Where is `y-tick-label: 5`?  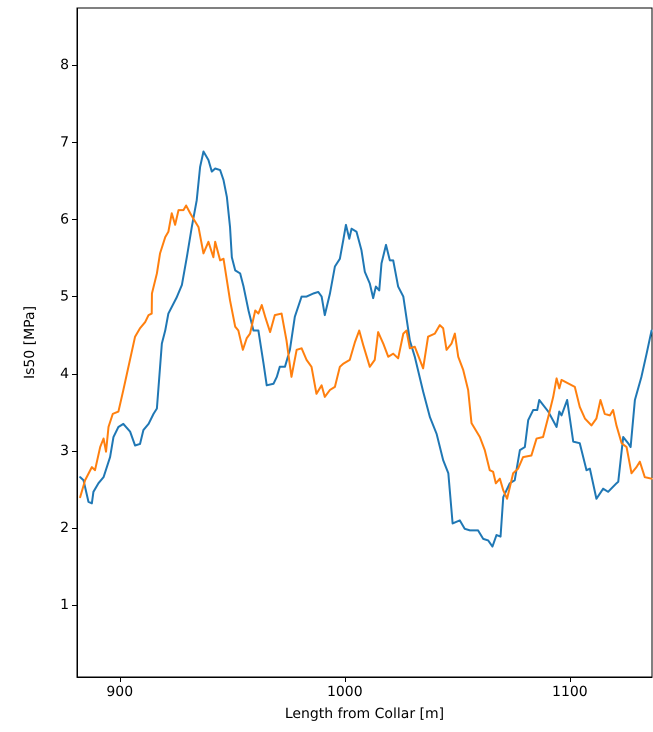 y-tick-label: 5 is located at coordinates (64, 296).